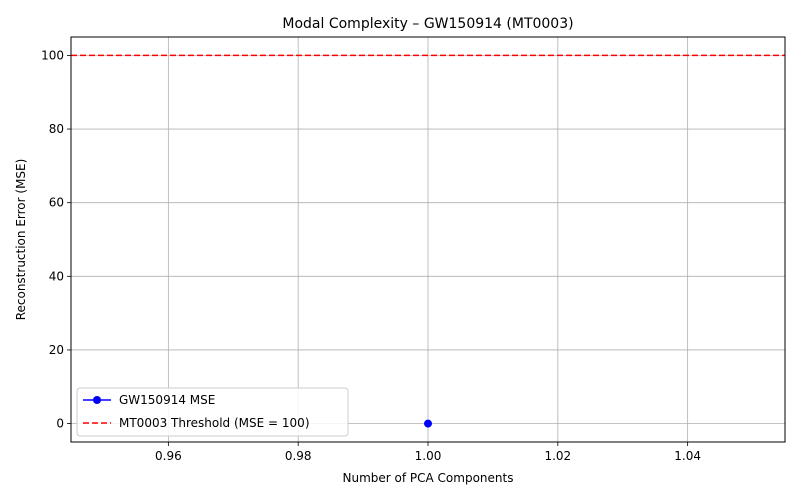 The image size is (800, 500). Describe the element at coordinates (60, 424) in the screenshot. I see `y-tick-label: 0` at that location.